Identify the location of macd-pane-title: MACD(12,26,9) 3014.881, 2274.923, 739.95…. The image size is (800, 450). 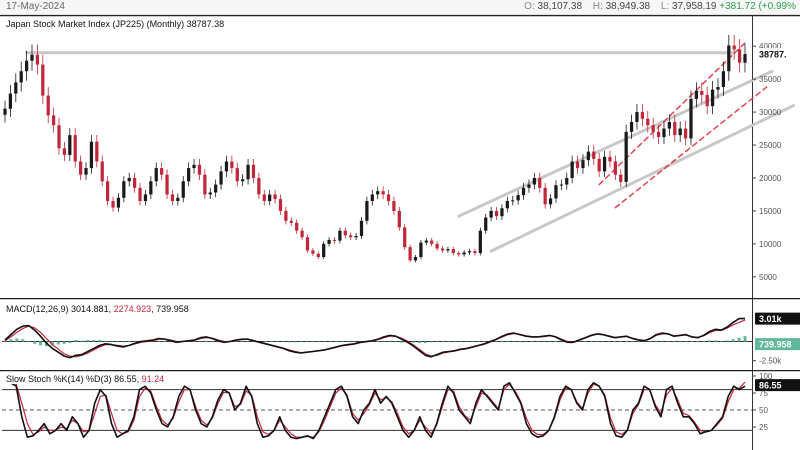
(97, 309).